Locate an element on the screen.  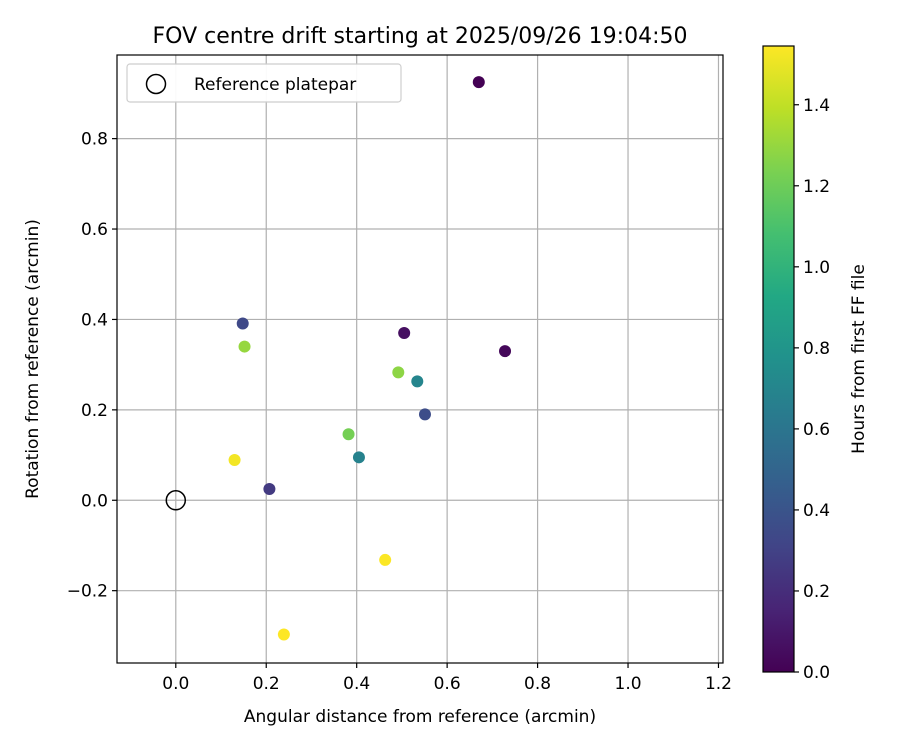
colorbar-tick-label: 0.2 is located at coordinates (816, 592).